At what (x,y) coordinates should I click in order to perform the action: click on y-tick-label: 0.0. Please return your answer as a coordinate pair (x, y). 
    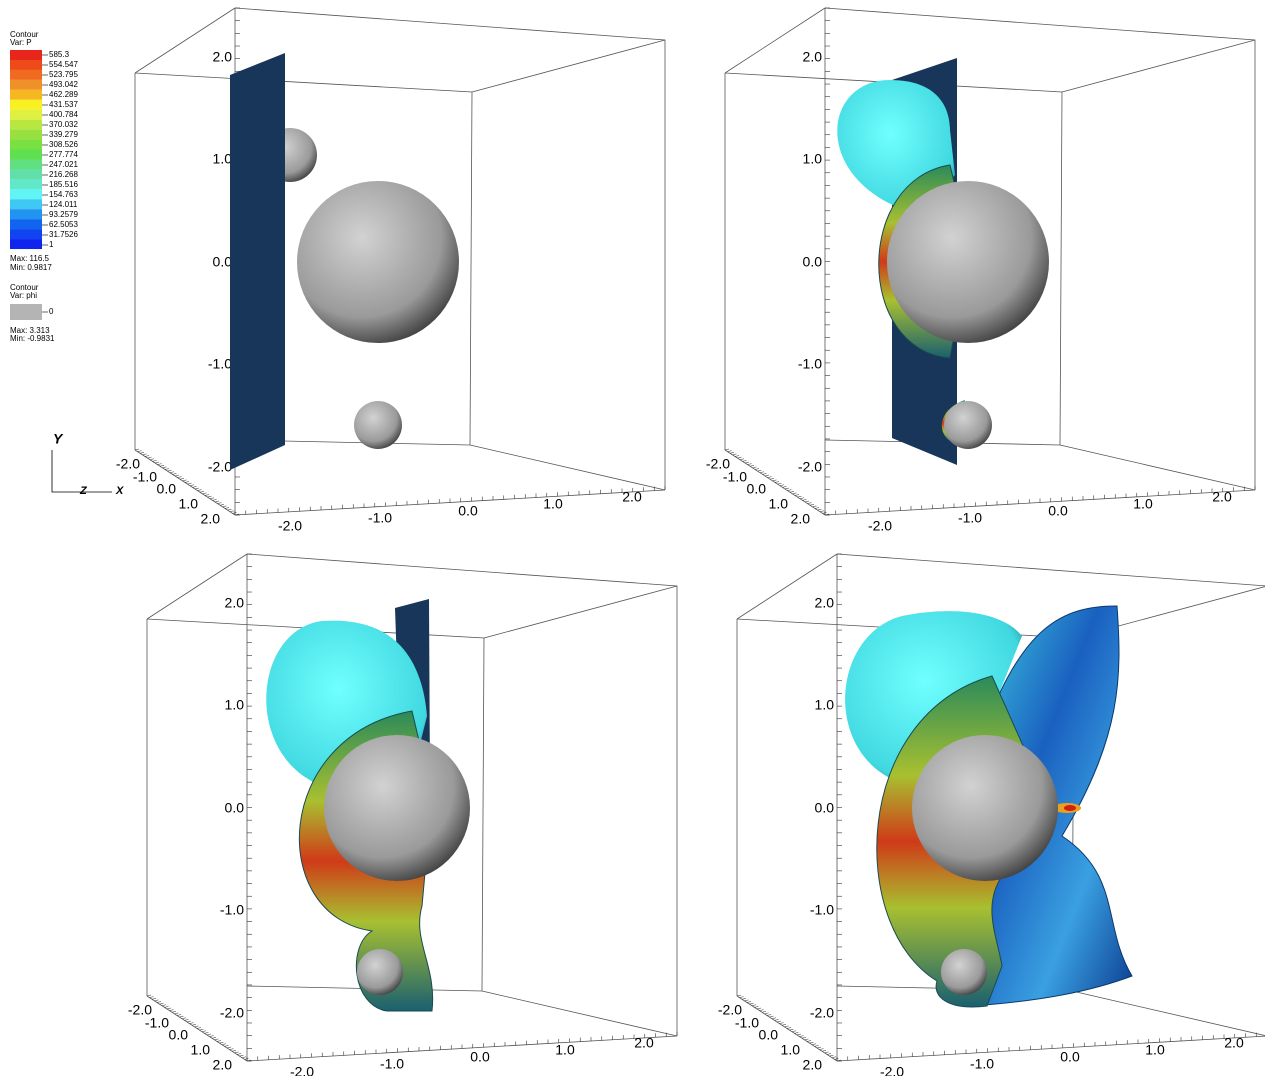
    Looking at the image, I should click on (813, 262).